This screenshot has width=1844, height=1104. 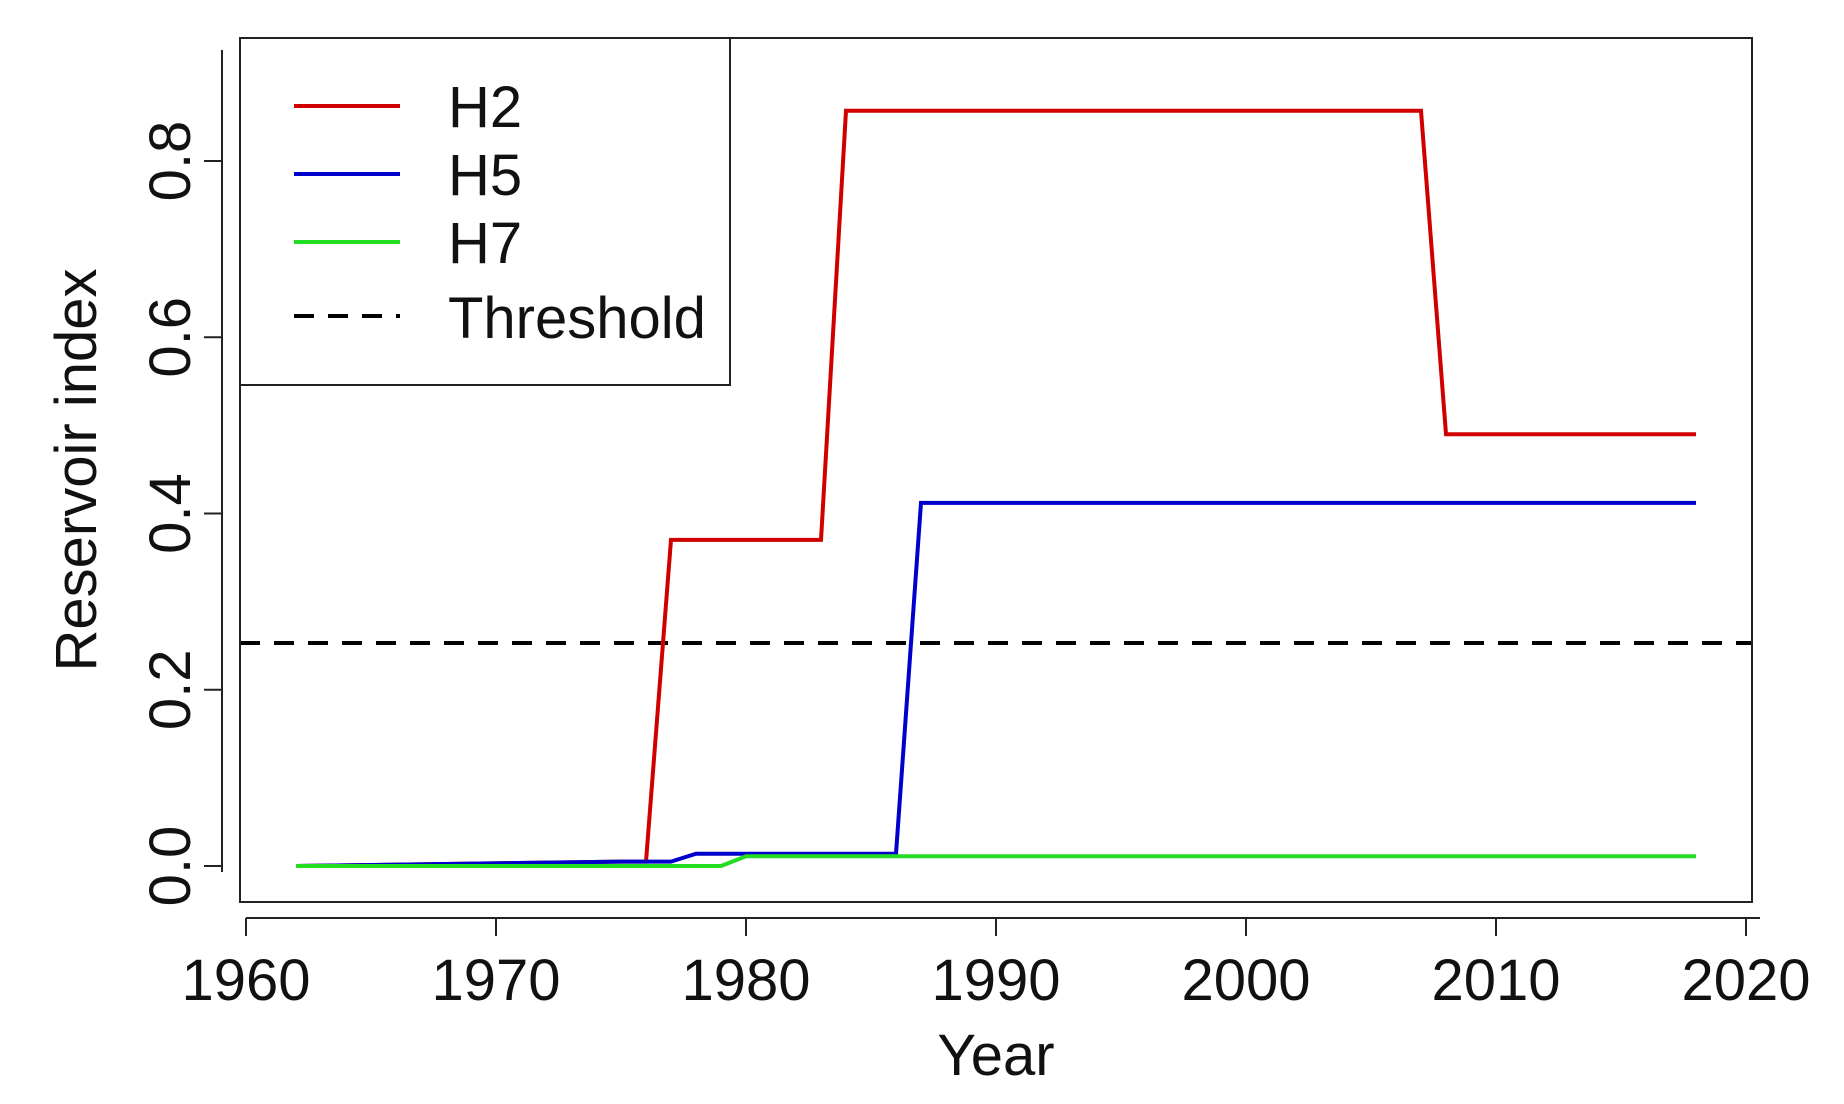 What do you see at coordinates (170, 161) in the screenshot?
I see `y-tick-label: 0.8` at bounding box center [170, 161].